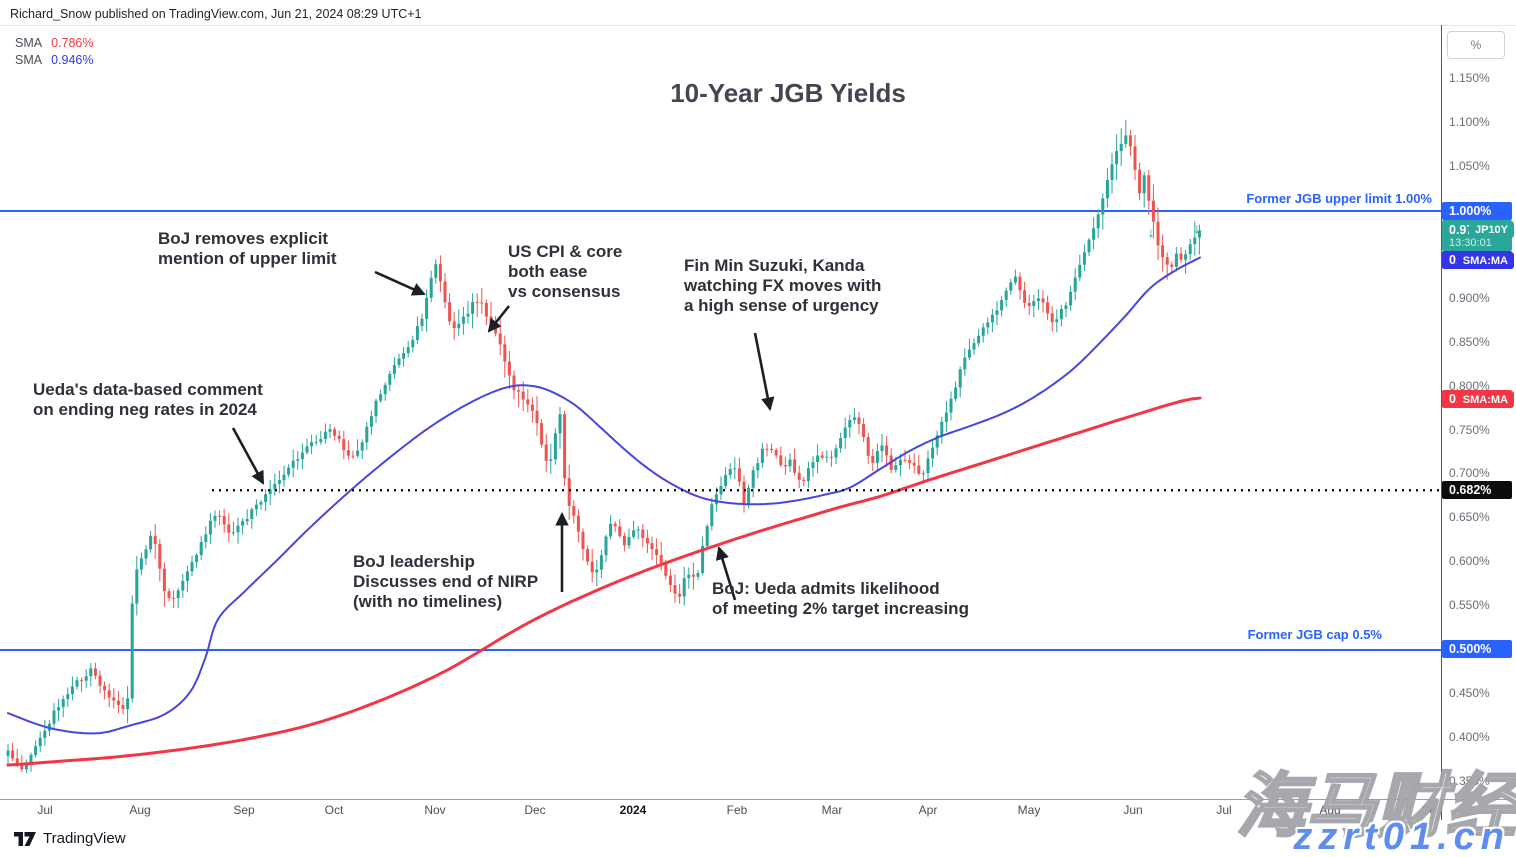 This screenshot has height=857, width=1516. Describe the element at coordinates (1476, 45) in the screenshot. I see `percent-scale-button: %` at that location.